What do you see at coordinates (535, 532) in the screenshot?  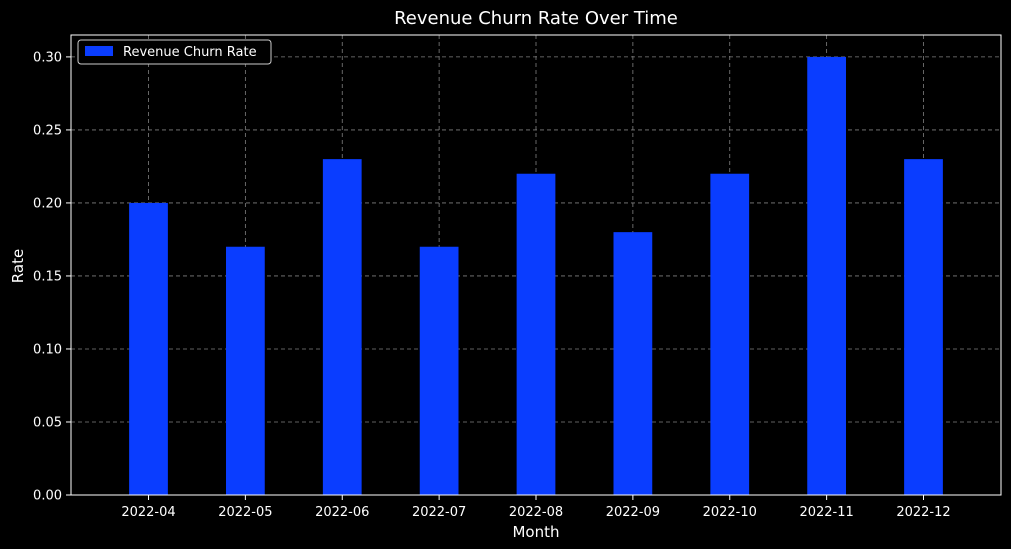 I see `x-axis-title: Month` at bounding box center [535, 532].